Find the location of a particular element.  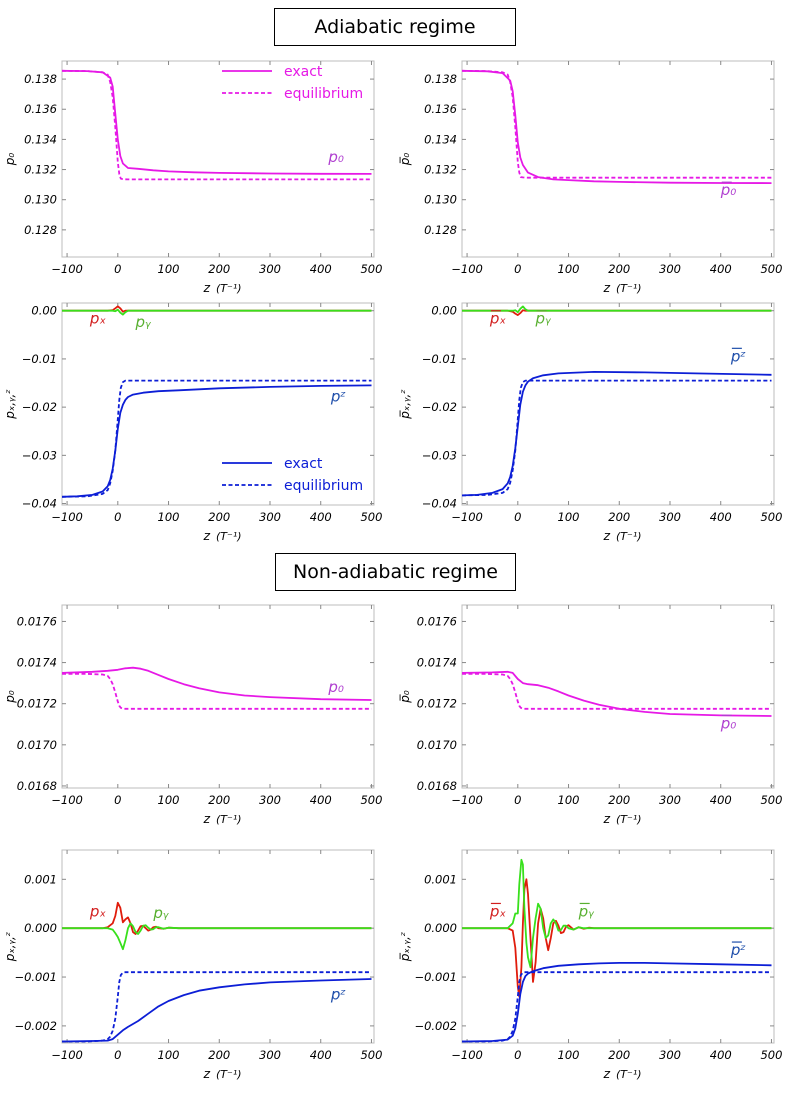

y-tick-label: 0.138 is located at coordinates (440, 79).